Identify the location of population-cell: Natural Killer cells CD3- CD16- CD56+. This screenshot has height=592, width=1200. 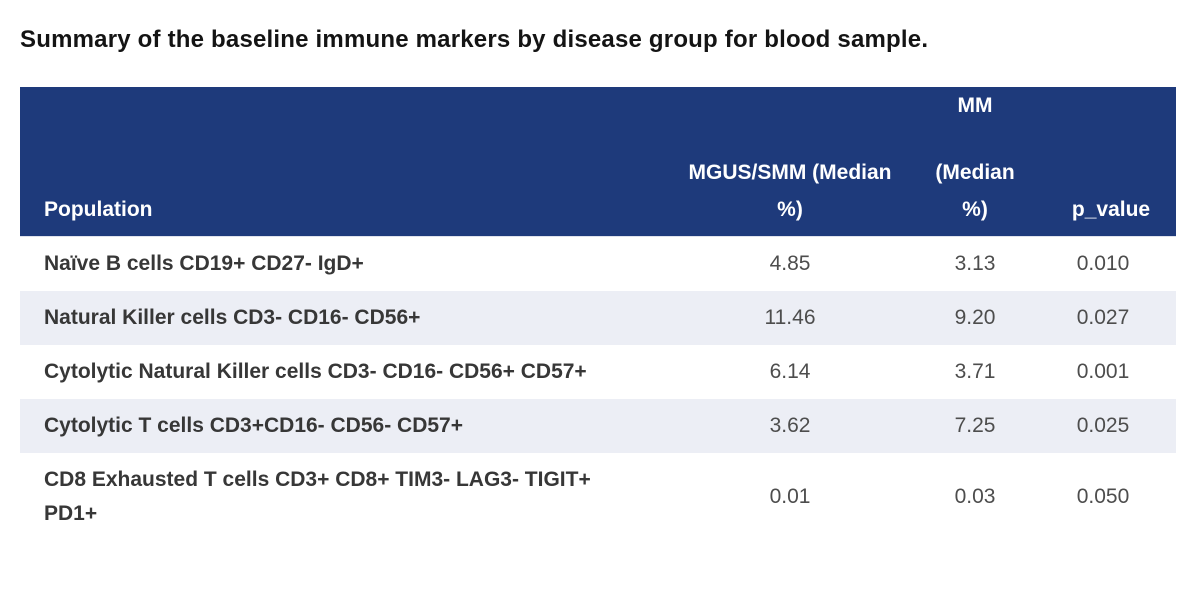
(232, 317).